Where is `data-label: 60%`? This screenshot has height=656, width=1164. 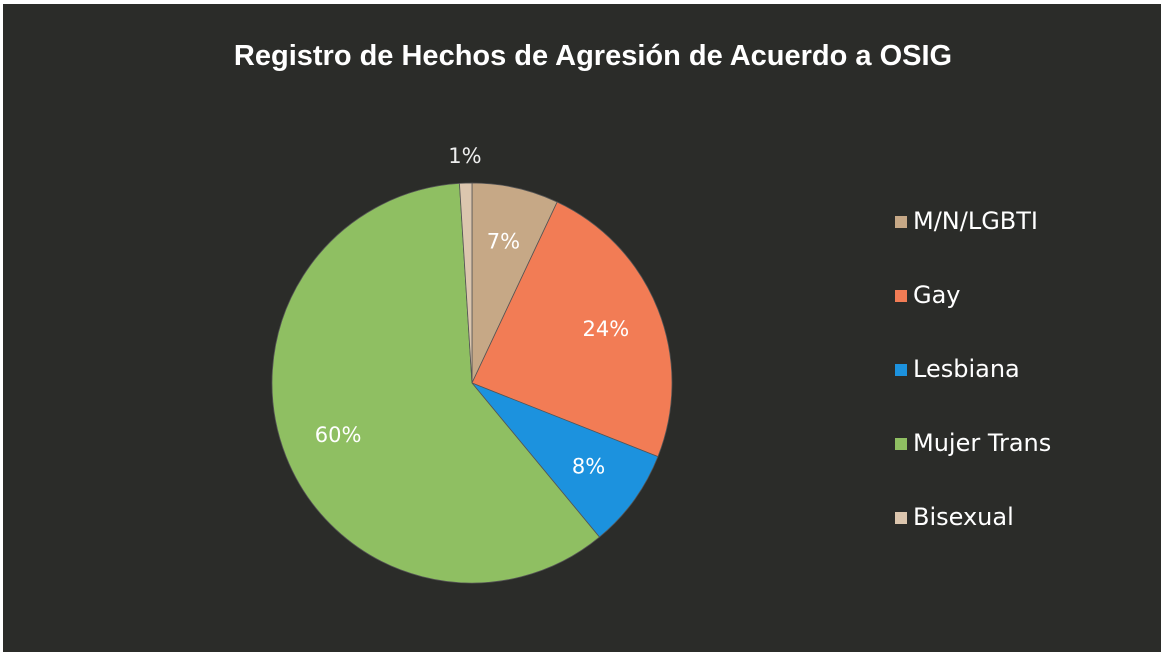 data-label: 60% is located at coordinates (338, 435).